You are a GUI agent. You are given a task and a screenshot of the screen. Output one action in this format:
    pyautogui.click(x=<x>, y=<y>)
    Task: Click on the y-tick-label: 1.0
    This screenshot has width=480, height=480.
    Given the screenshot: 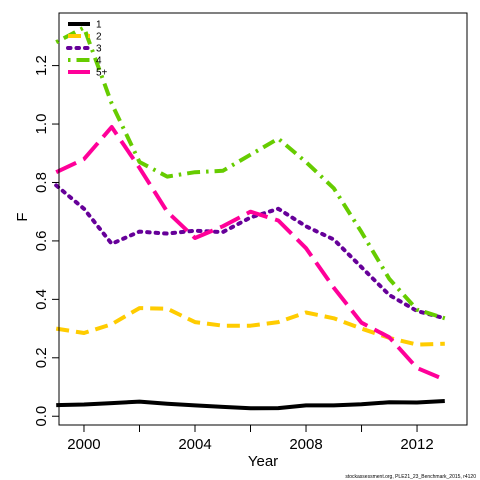 What is the action you would take?
    pyautogui.click(x=41, y=124)
    